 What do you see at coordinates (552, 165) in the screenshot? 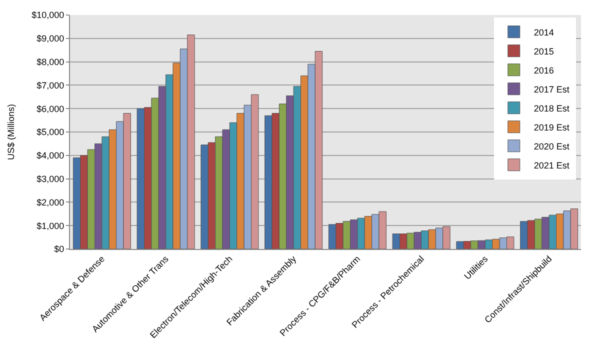
I see `legend-label: 2021 Est` at bounding box center [552, 165].